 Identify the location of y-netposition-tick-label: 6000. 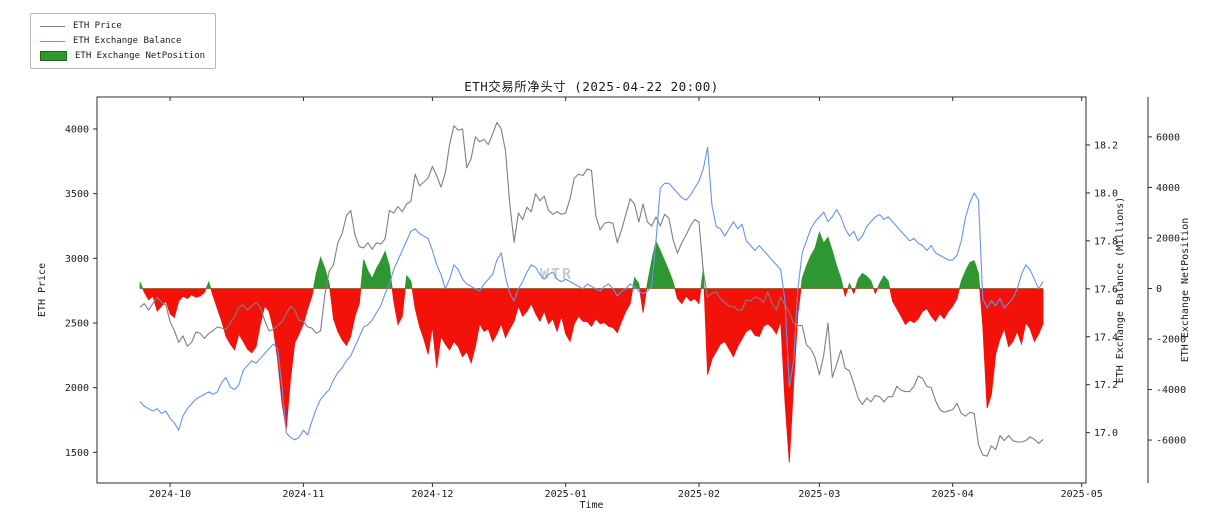
(1168, 137).